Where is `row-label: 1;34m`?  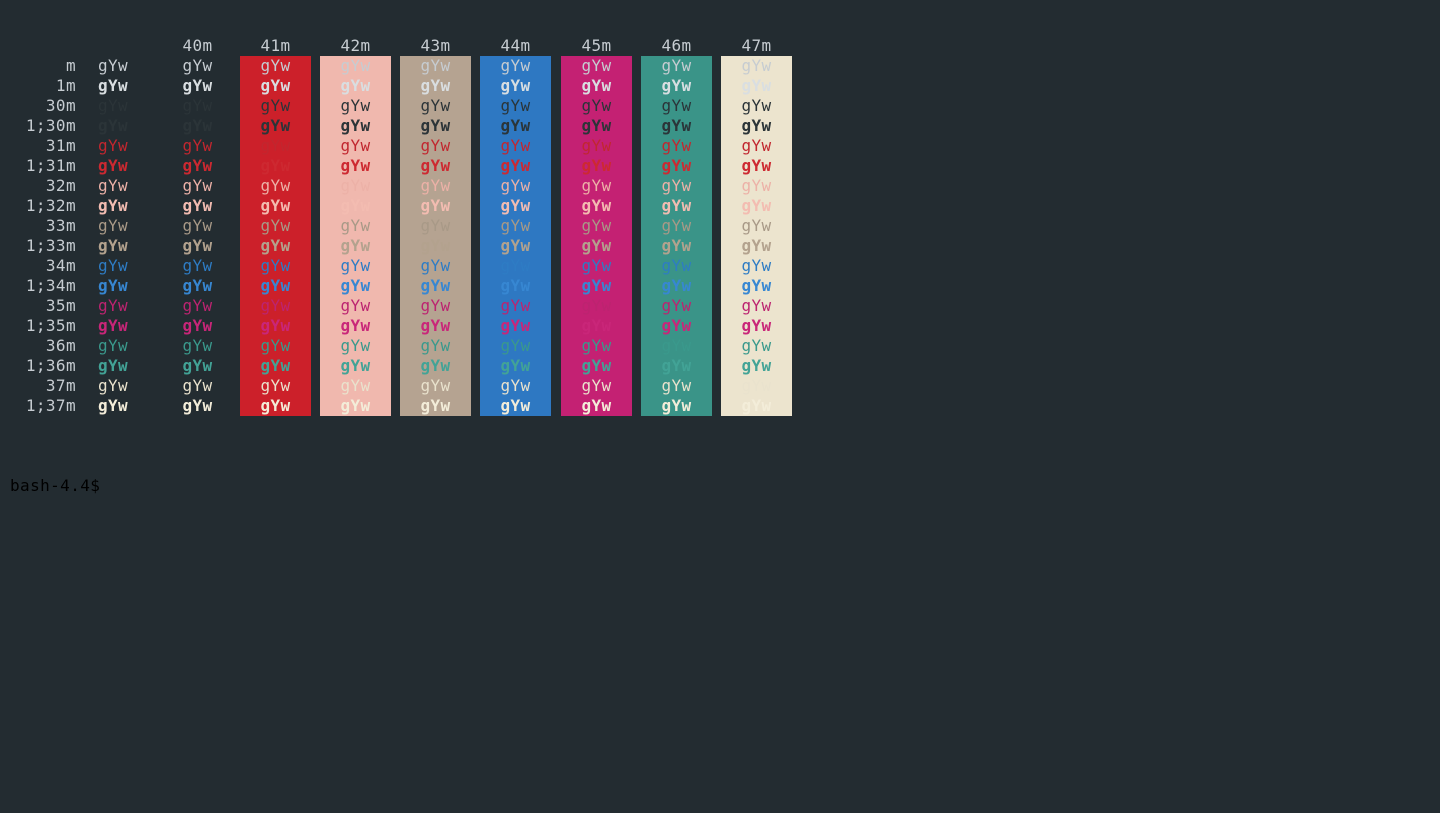
row-label: 1;34m is located at coordinates (50, 285).